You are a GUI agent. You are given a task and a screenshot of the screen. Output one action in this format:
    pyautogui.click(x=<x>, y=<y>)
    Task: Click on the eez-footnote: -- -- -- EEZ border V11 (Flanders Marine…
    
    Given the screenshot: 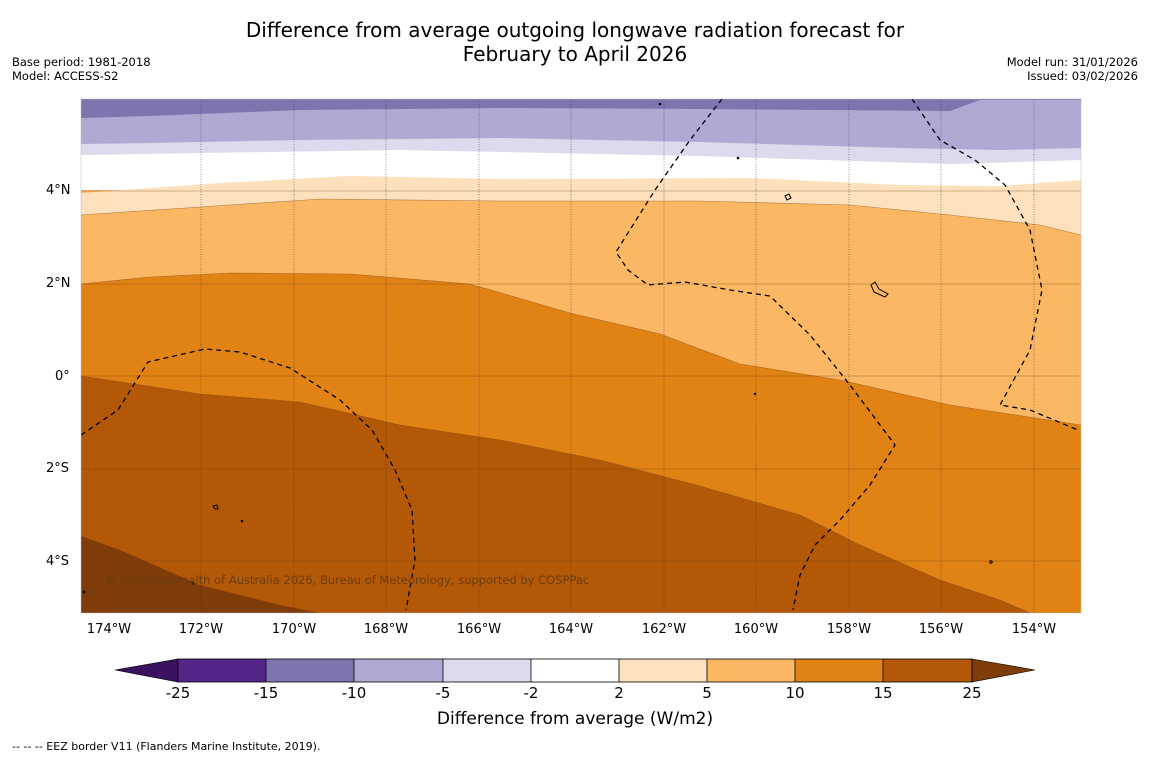 What is the action you would take?
    pyautogui.click(x=166, y=746)
    